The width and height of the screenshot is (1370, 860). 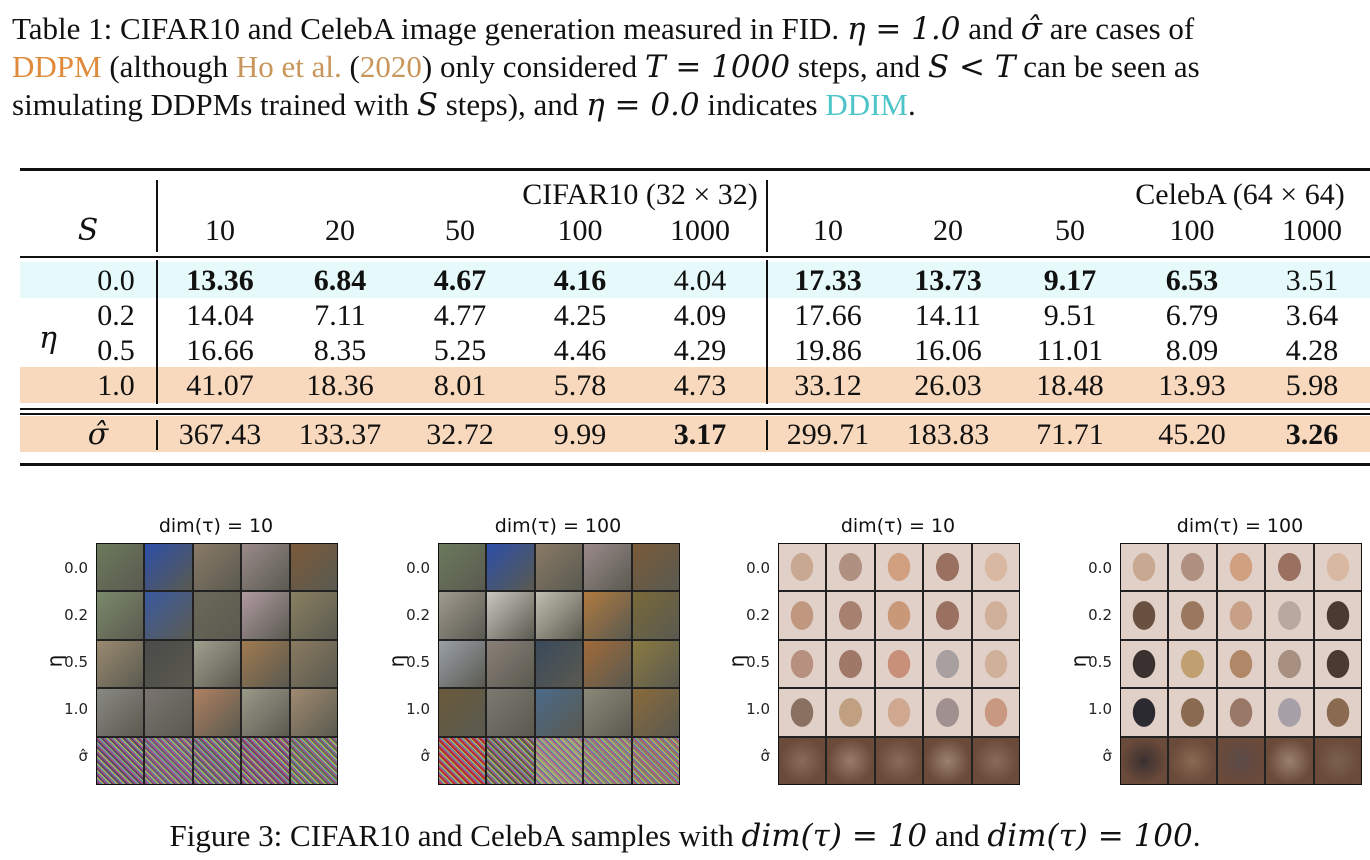 What do you see at coordinates (640, 194) in the screenshot?
I see `group-header-cifar10: CIFAR10 (32 × 32)` at bounding box center [640, 194].